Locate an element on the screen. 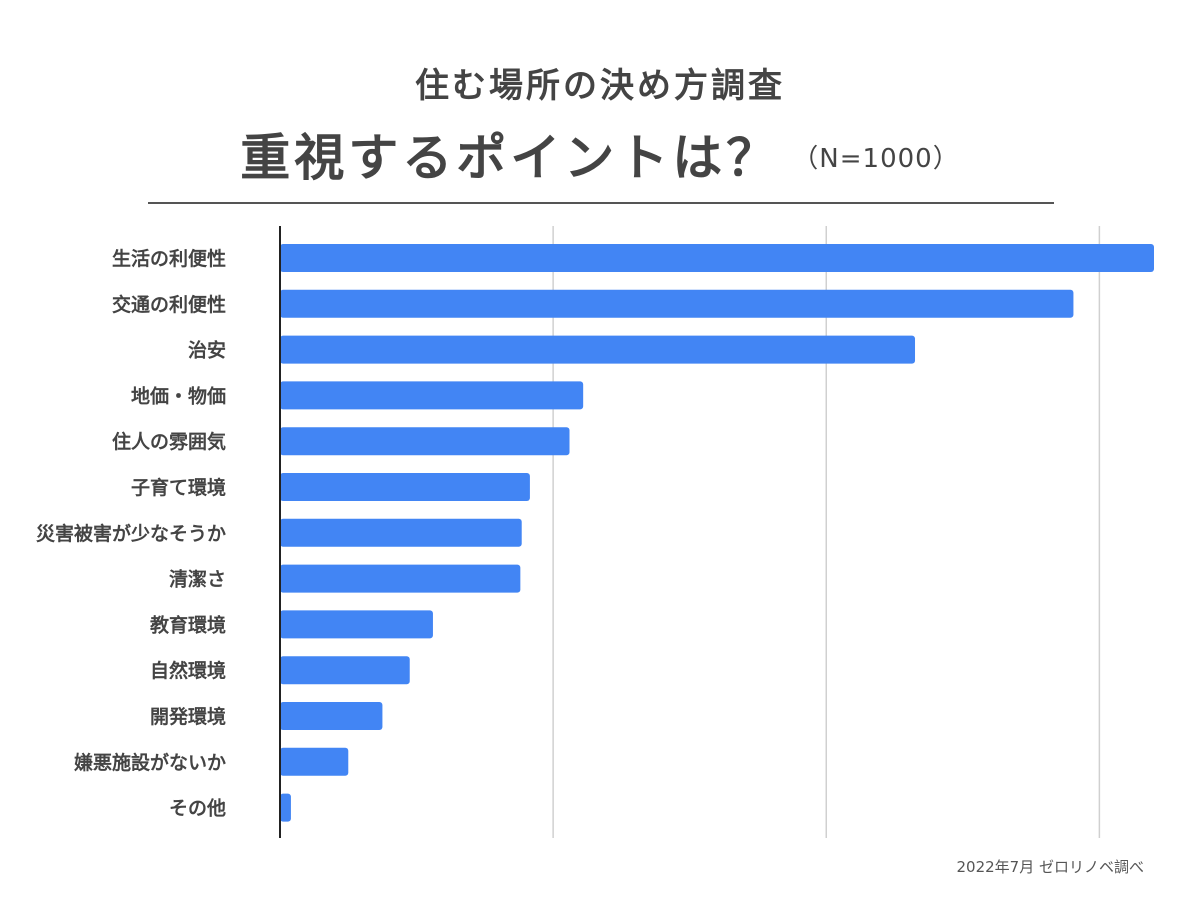  category-label: その他 is located at coordinates (197, 808).